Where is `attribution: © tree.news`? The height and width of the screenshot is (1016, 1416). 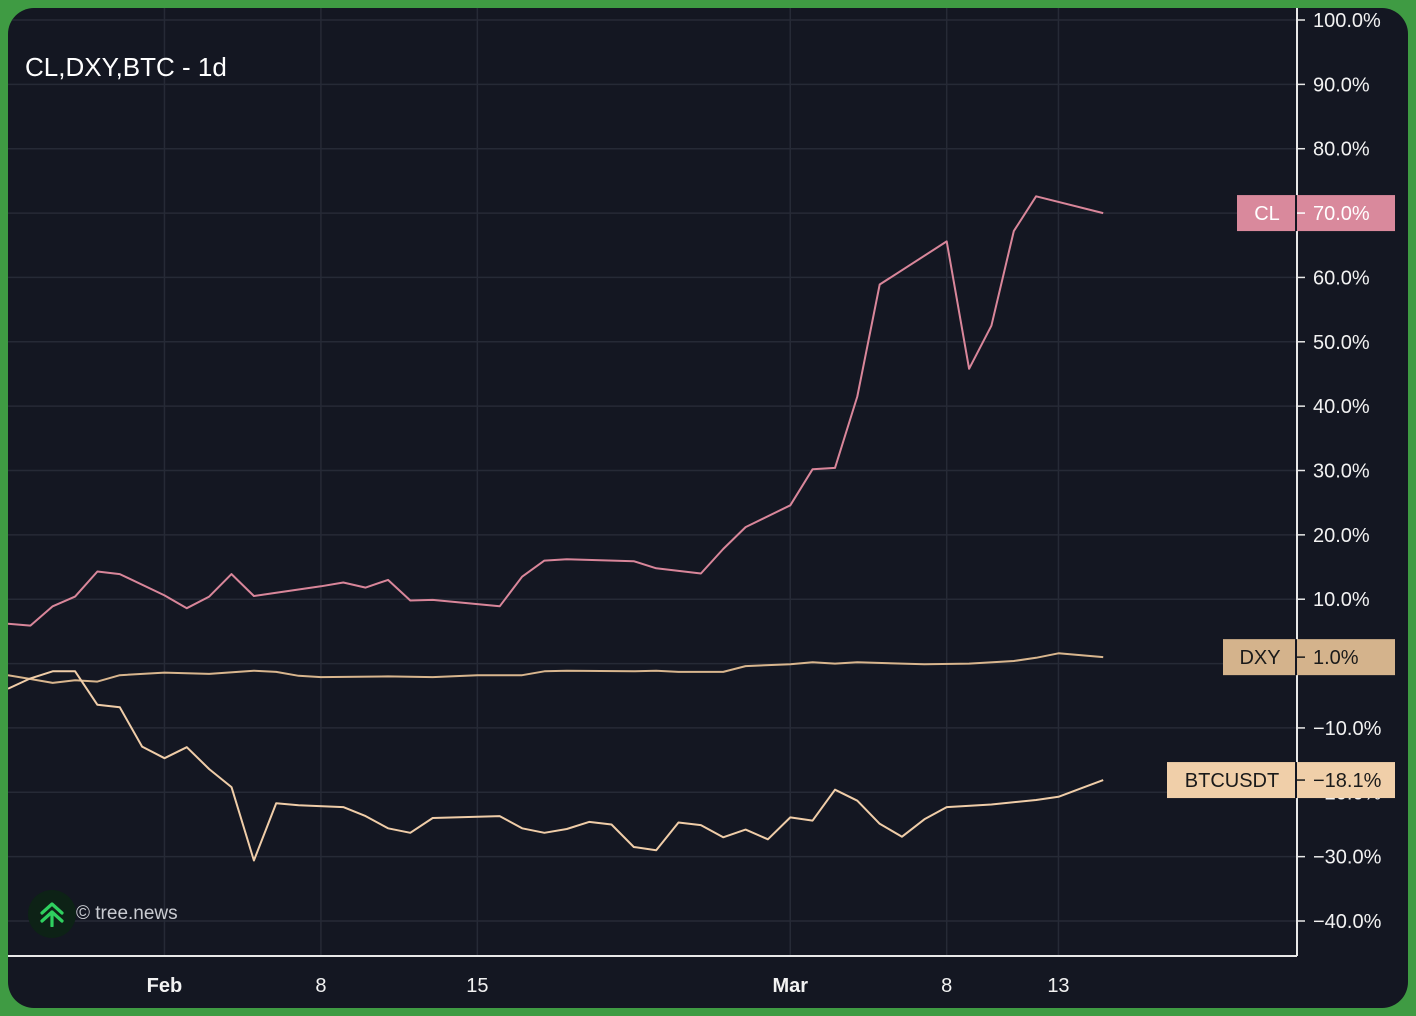 attribution: © tree.news is located at coordinates (103, 914).